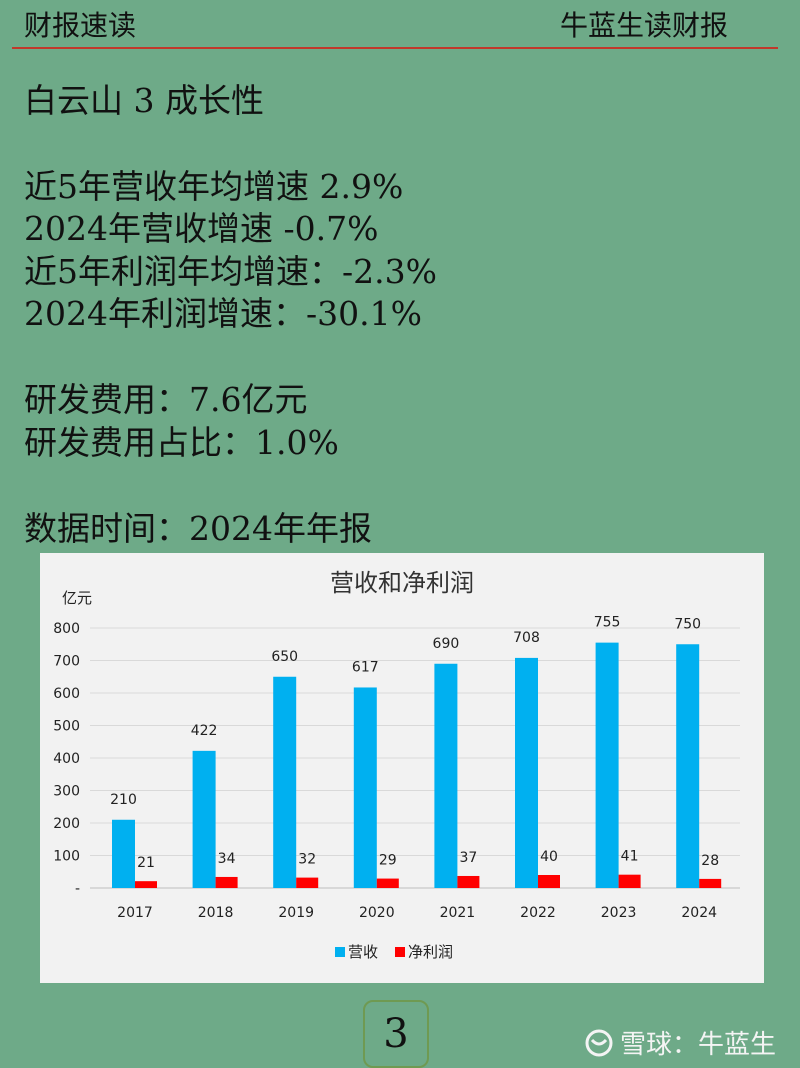 This screenshot has height=1068, width=800. Describe the element at coordinates (80, 25) in the screenshot. I see `header-left-title: 财报速读` at that location.